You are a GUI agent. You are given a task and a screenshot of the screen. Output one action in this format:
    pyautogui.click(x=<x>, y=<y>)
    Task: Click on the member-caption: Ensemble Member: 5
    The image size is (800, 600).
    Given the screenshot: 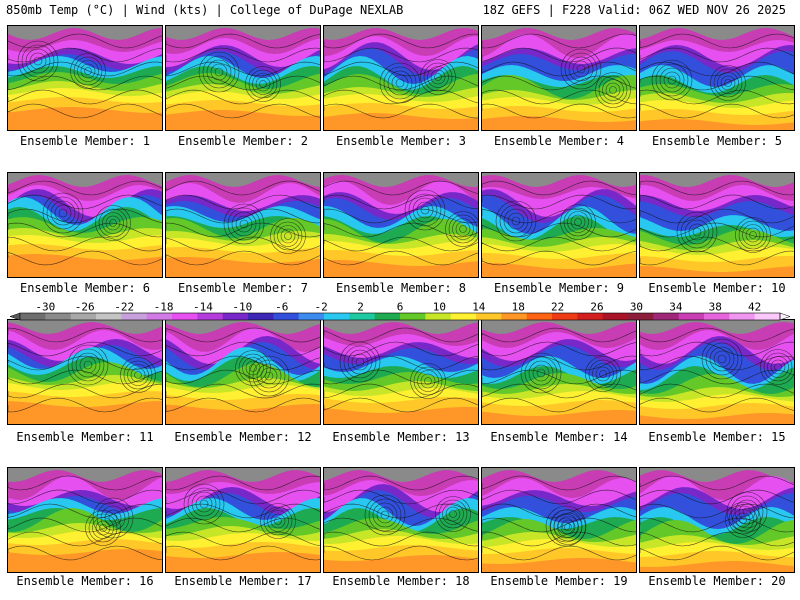 What is the action you would take?
    pyautogui.click(x=717, y=141)
    